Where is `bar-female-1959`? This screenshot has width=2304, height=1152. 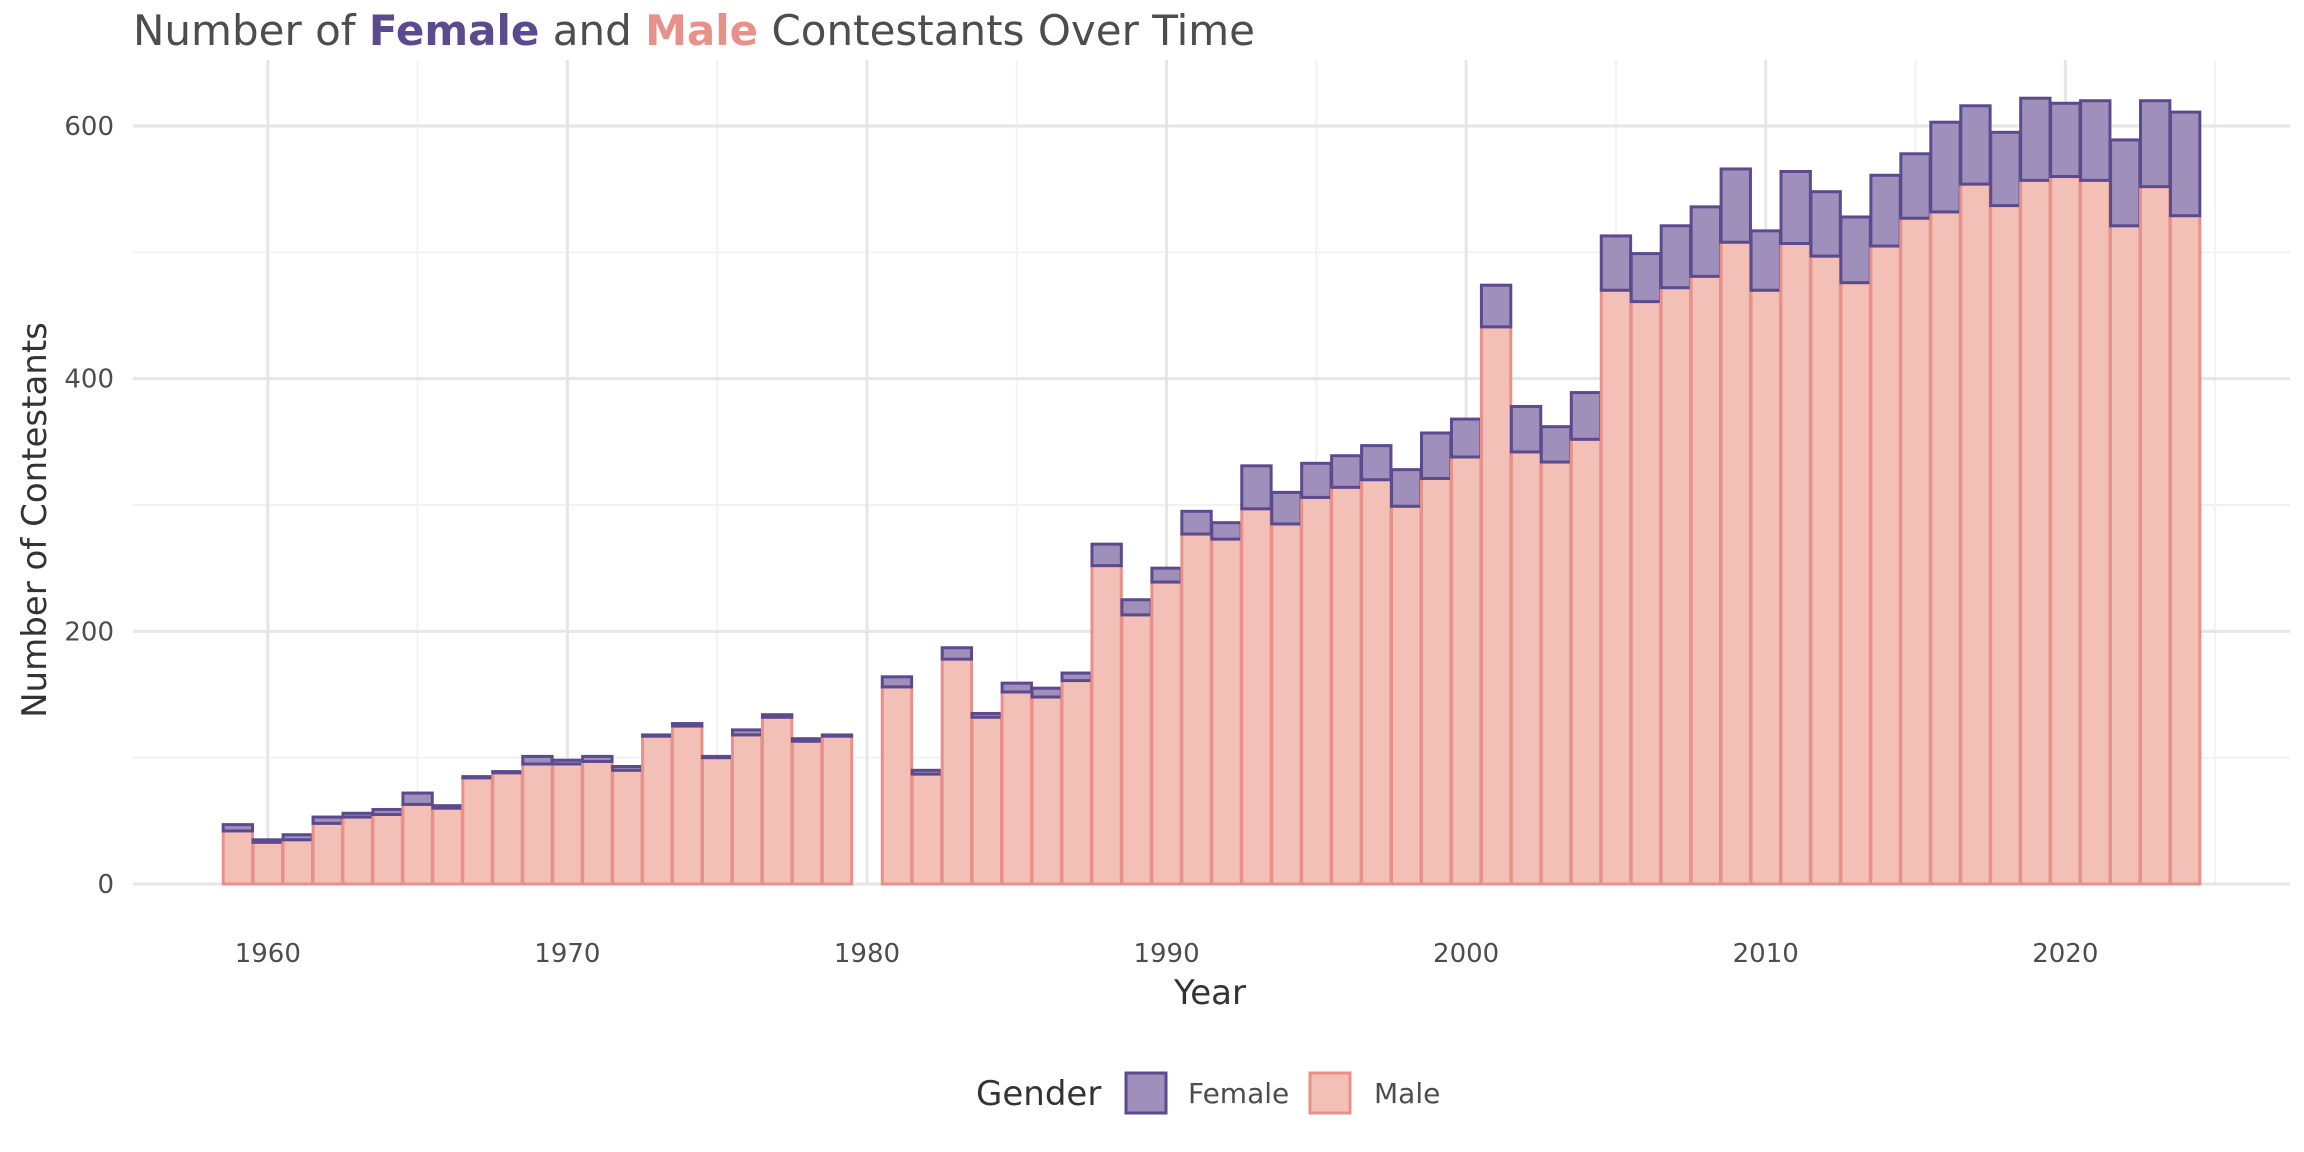 bar-female-1959 is located at coordinates (238, 828).